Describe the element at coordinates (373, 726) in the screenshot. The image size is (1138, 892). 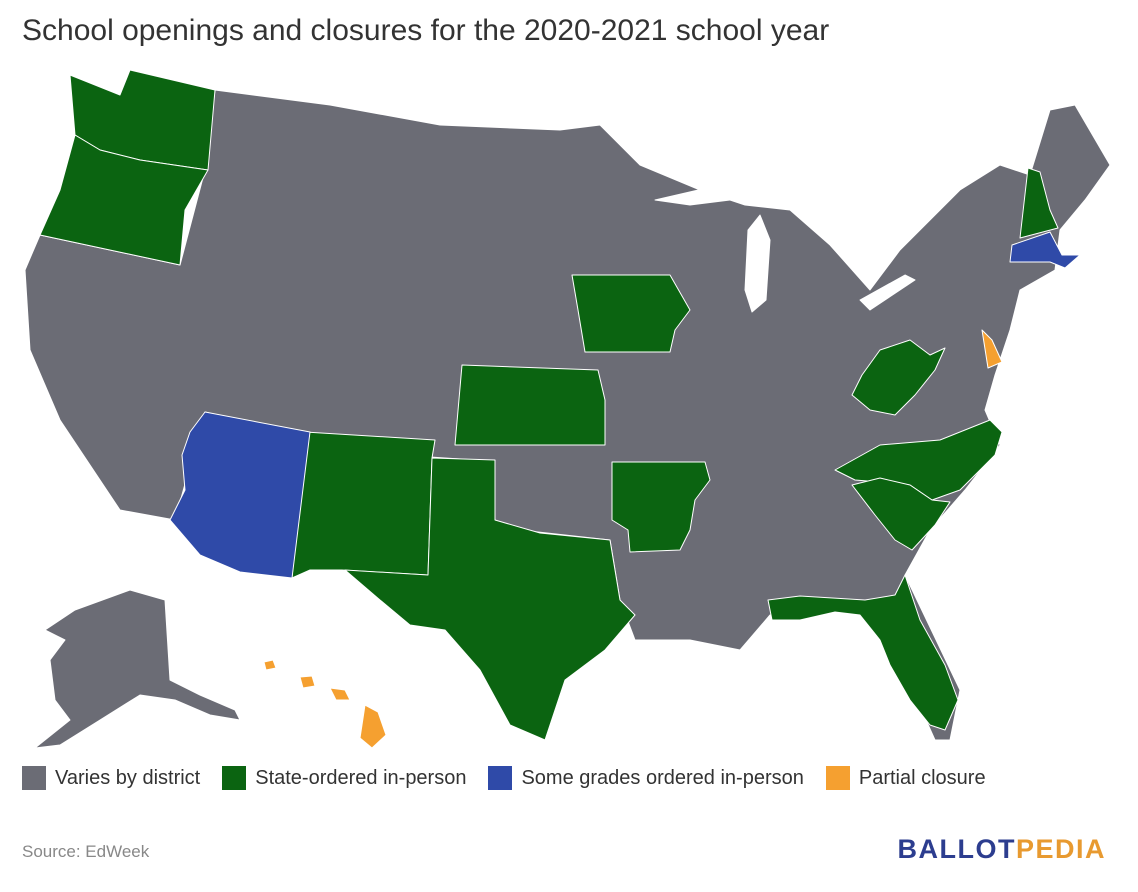
I see `state-hawaii-big-island` at that location.